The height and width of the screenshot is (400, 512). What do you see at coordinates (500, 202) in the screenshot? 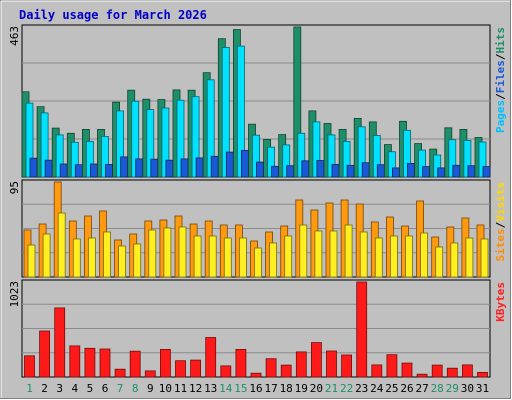
I see `legend-entry-visits: Visits` at bounding box center [500, 202].